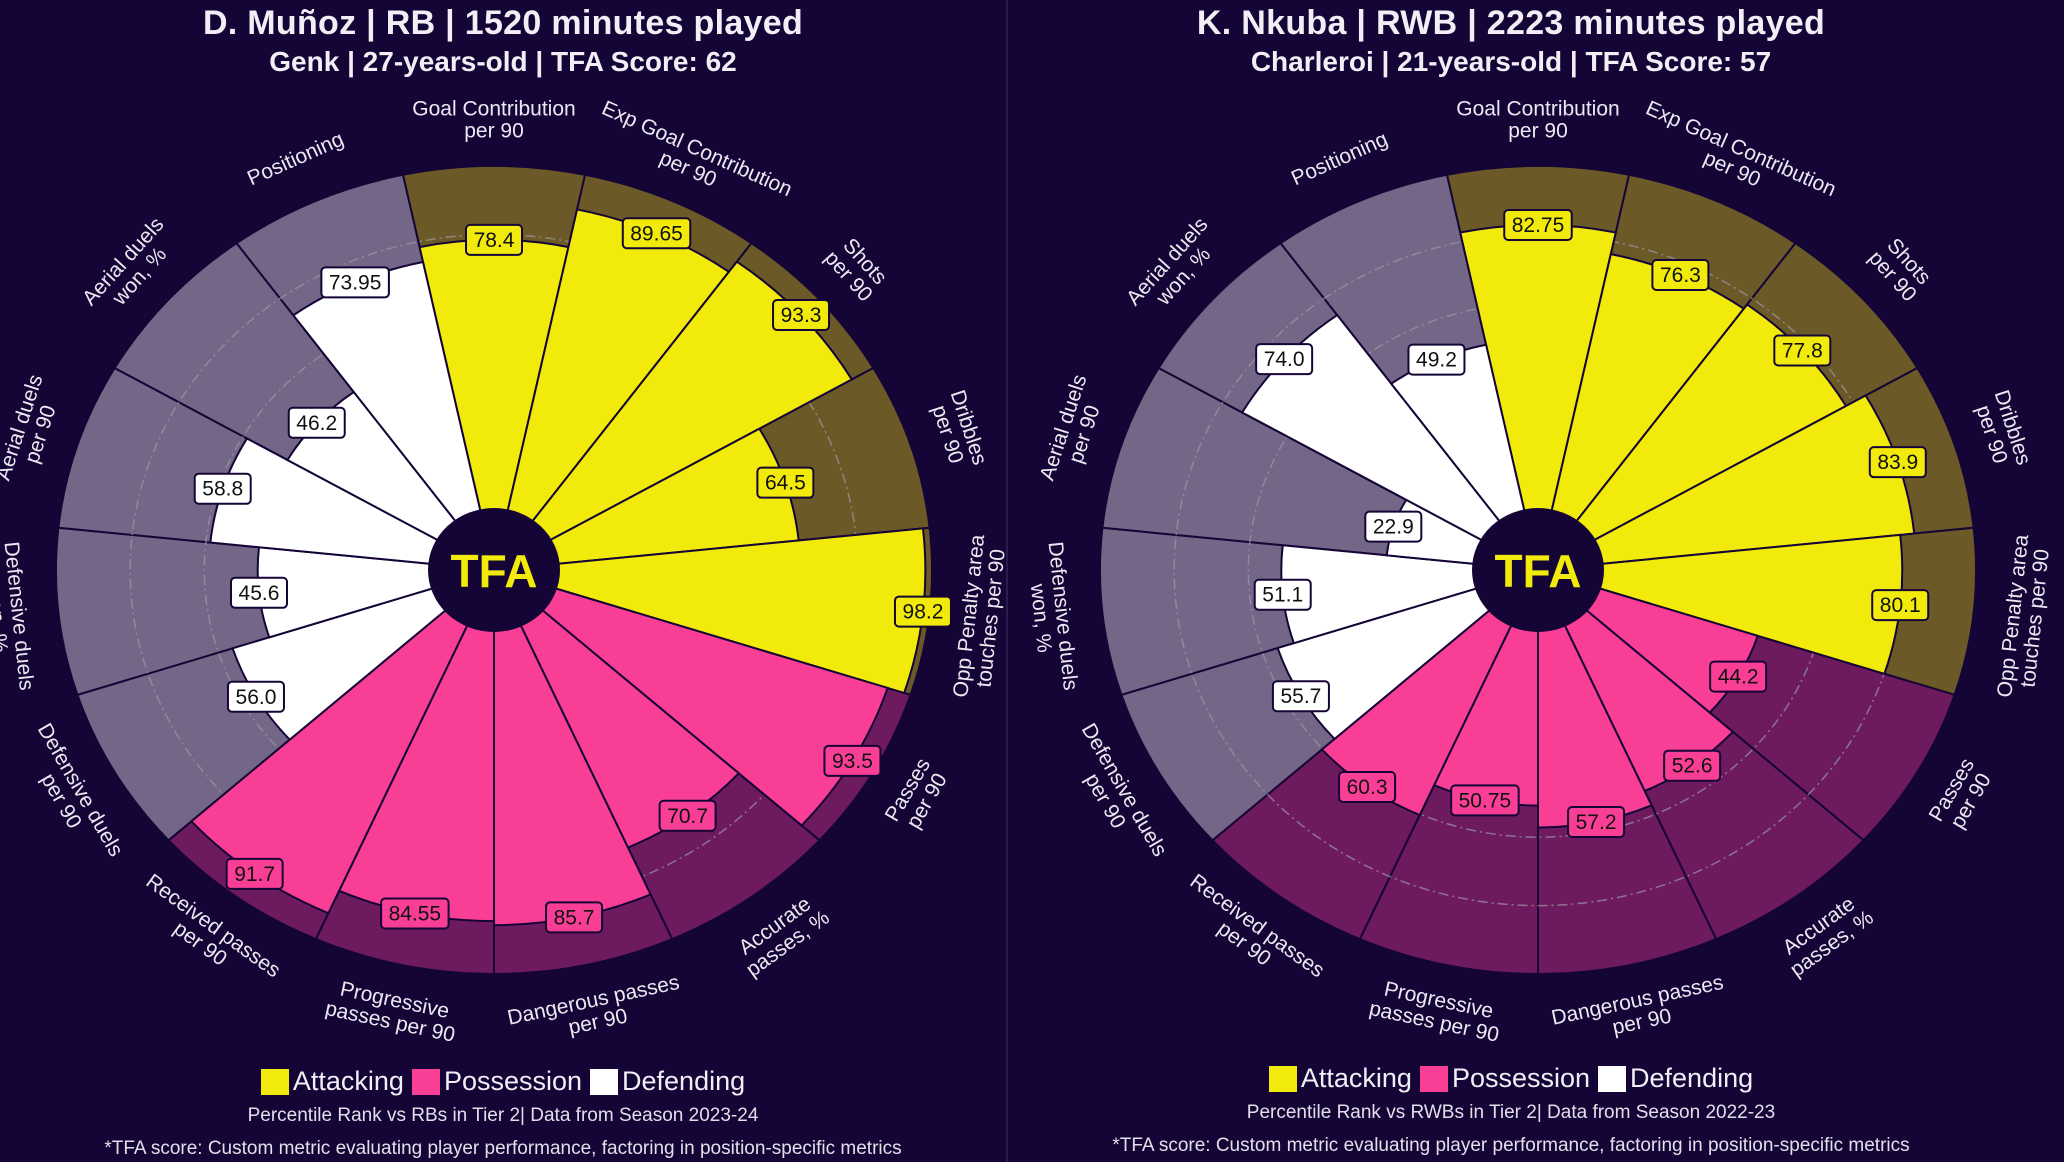 The width and height of the screenshot is (2064, 1162). I want to click on value-label-text: 74.0, so click(1284, 359).